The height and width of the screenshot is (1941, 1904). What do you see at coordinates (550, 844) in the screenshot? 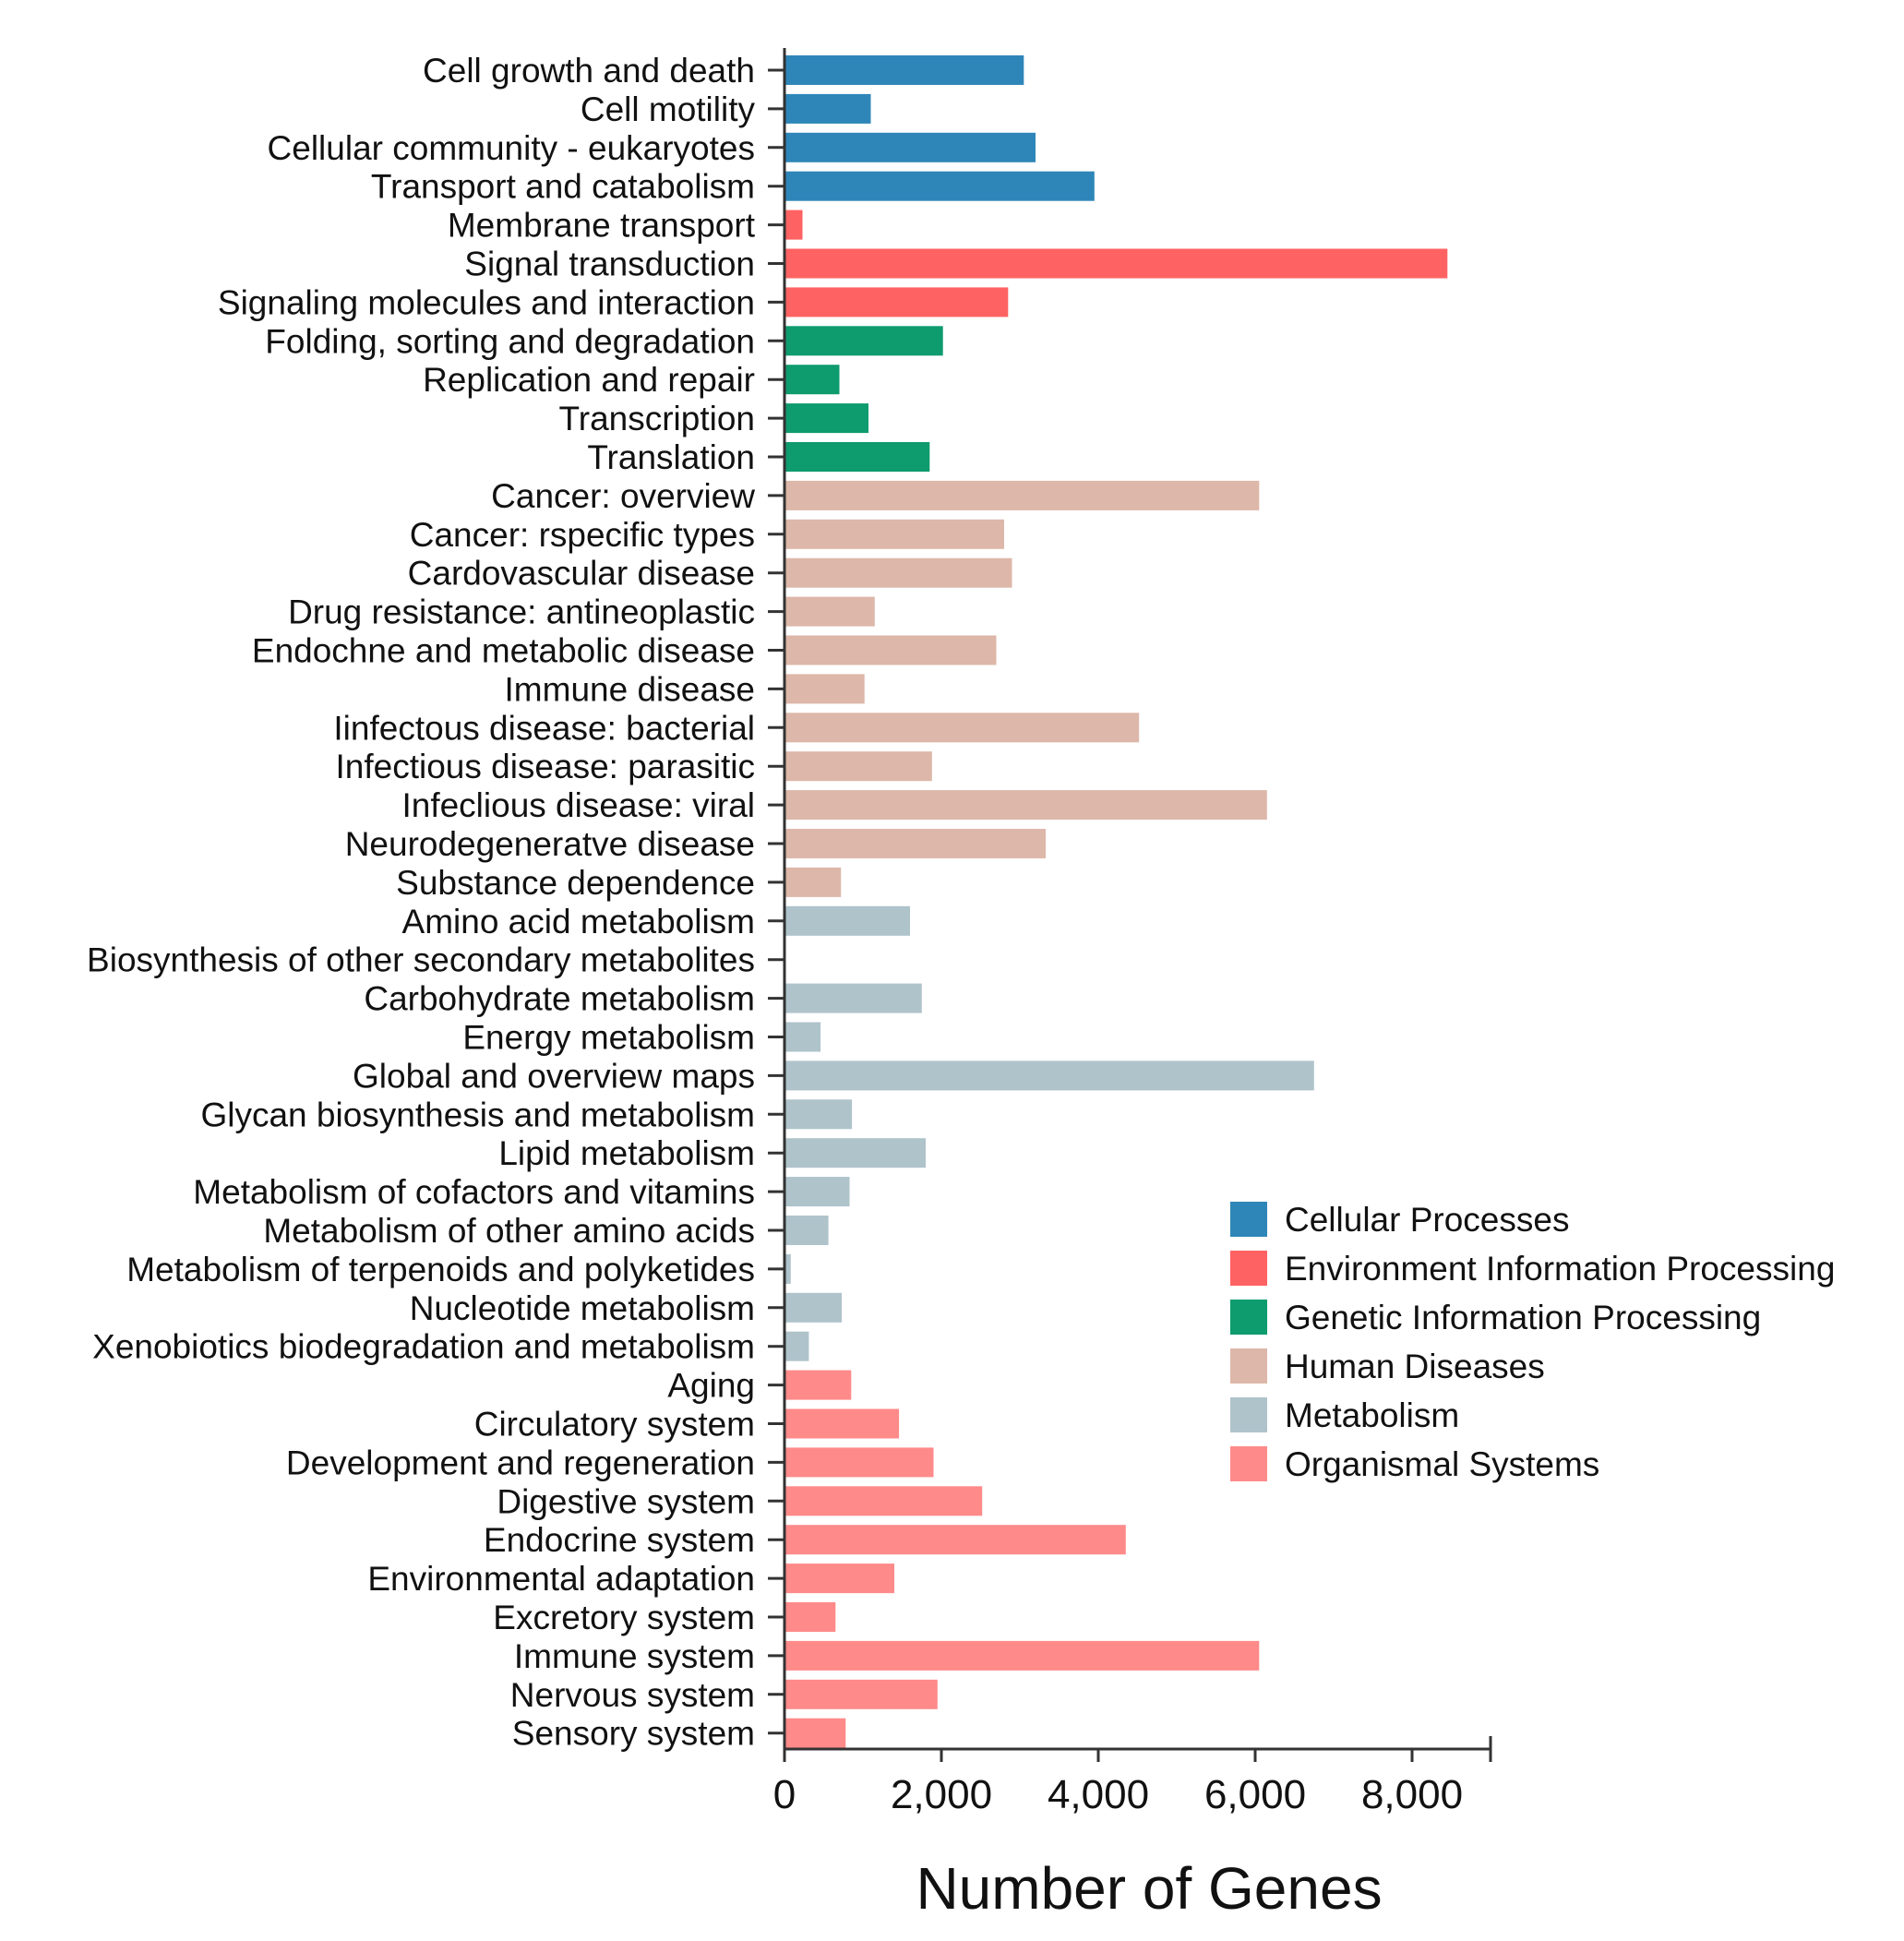
I see `category-label: Neurodegeneratve disease` at bounding box center [550, 844].